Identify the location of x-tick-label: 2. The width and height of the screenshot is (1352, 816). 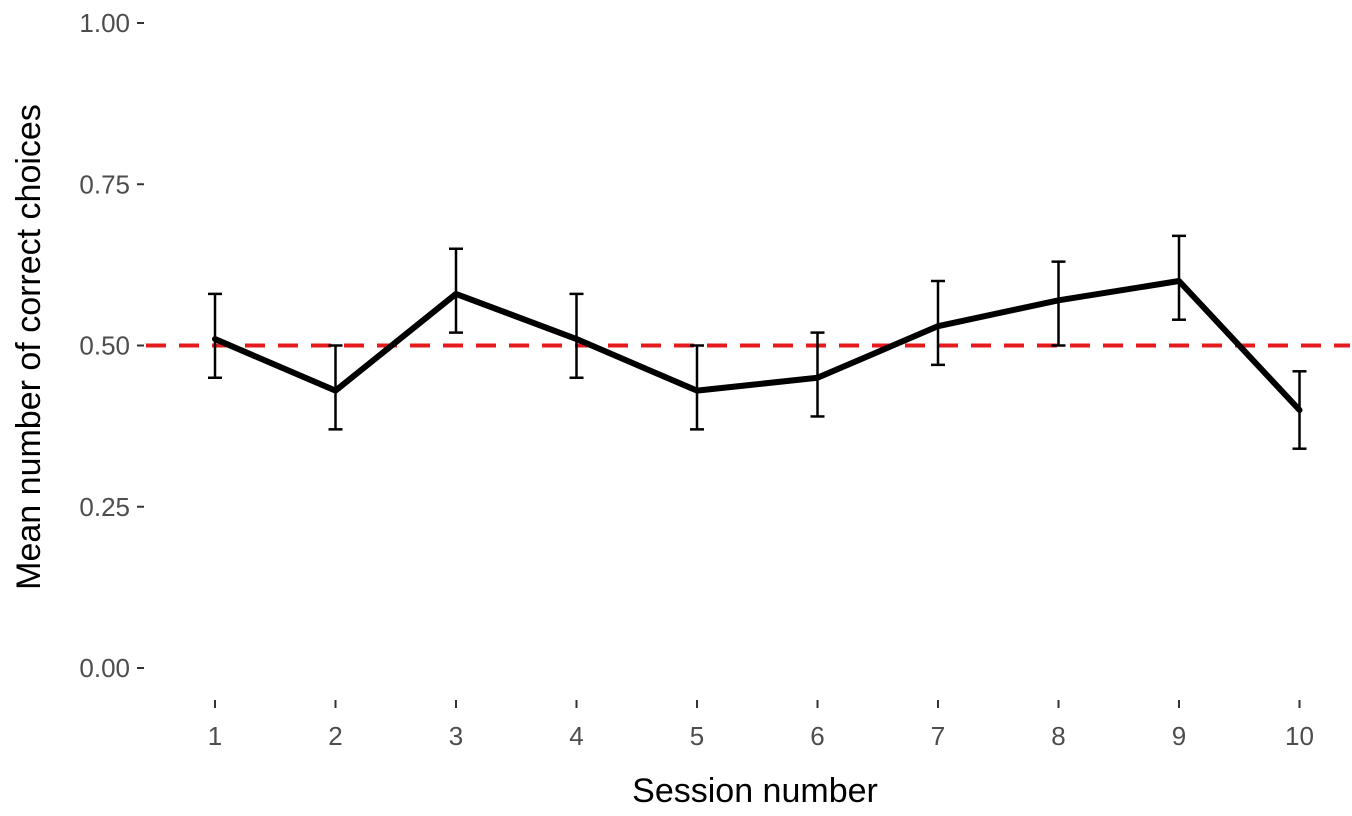
(335, 736).